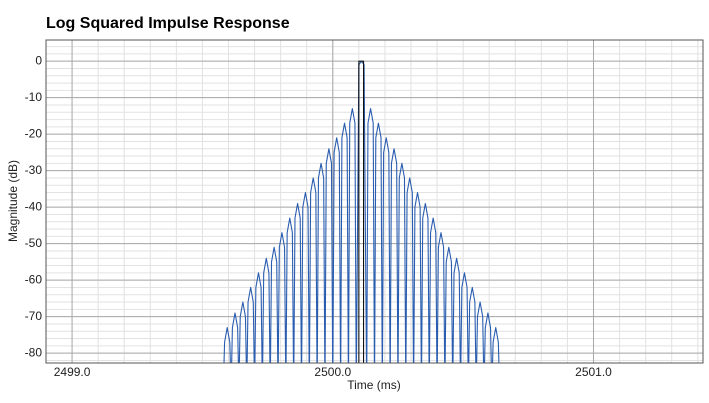 The height and width of the screenshot is (403, 709). Describe the element at coordinates (332, 372) in the screenshot. I see `x-tick-label: 2500.0` at that location.